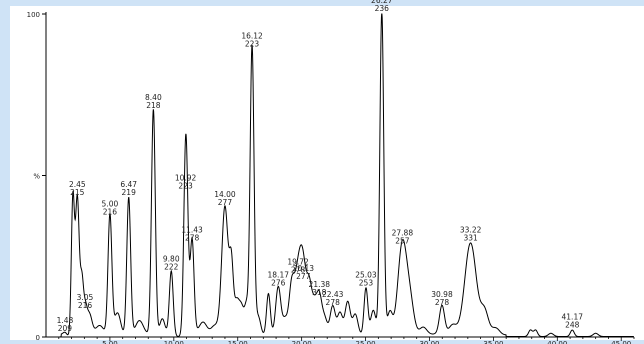  What do you see at coordinates (382, 8) in the screenshot?
I see `peak-mass-label: 236` at bounding box center [382, 8].